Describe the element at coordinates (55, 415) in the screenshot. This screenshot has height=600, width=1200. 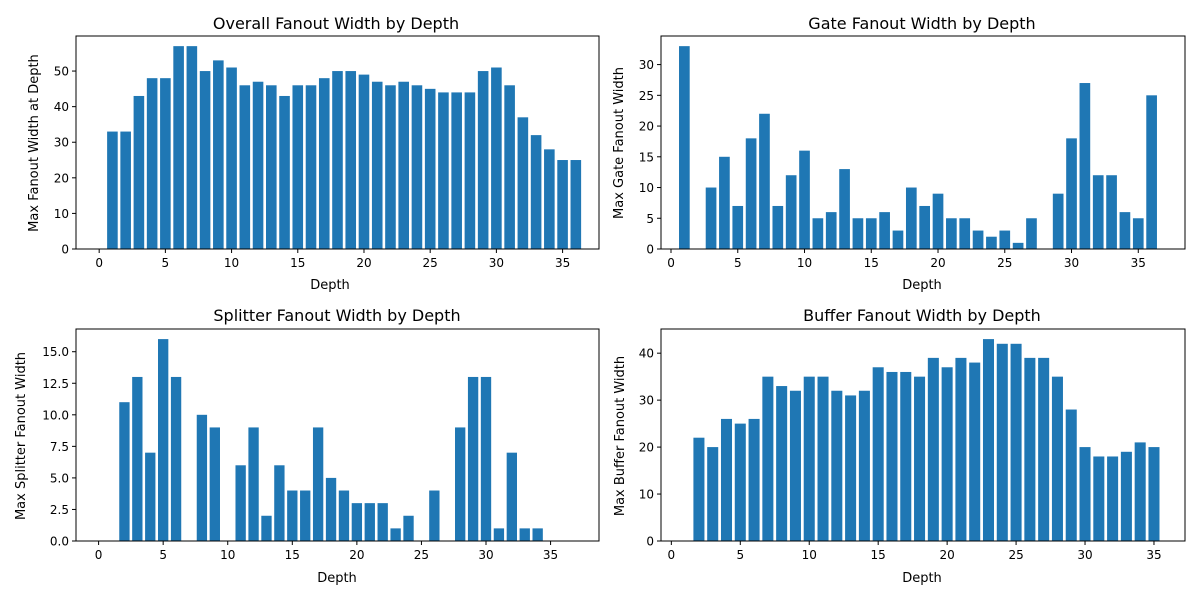
I see `y-tick-label: 10.0` at that location.